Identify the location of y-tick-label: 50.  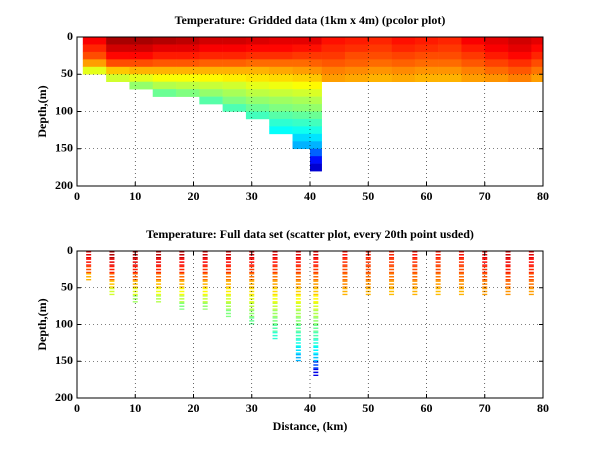
(67, 287).